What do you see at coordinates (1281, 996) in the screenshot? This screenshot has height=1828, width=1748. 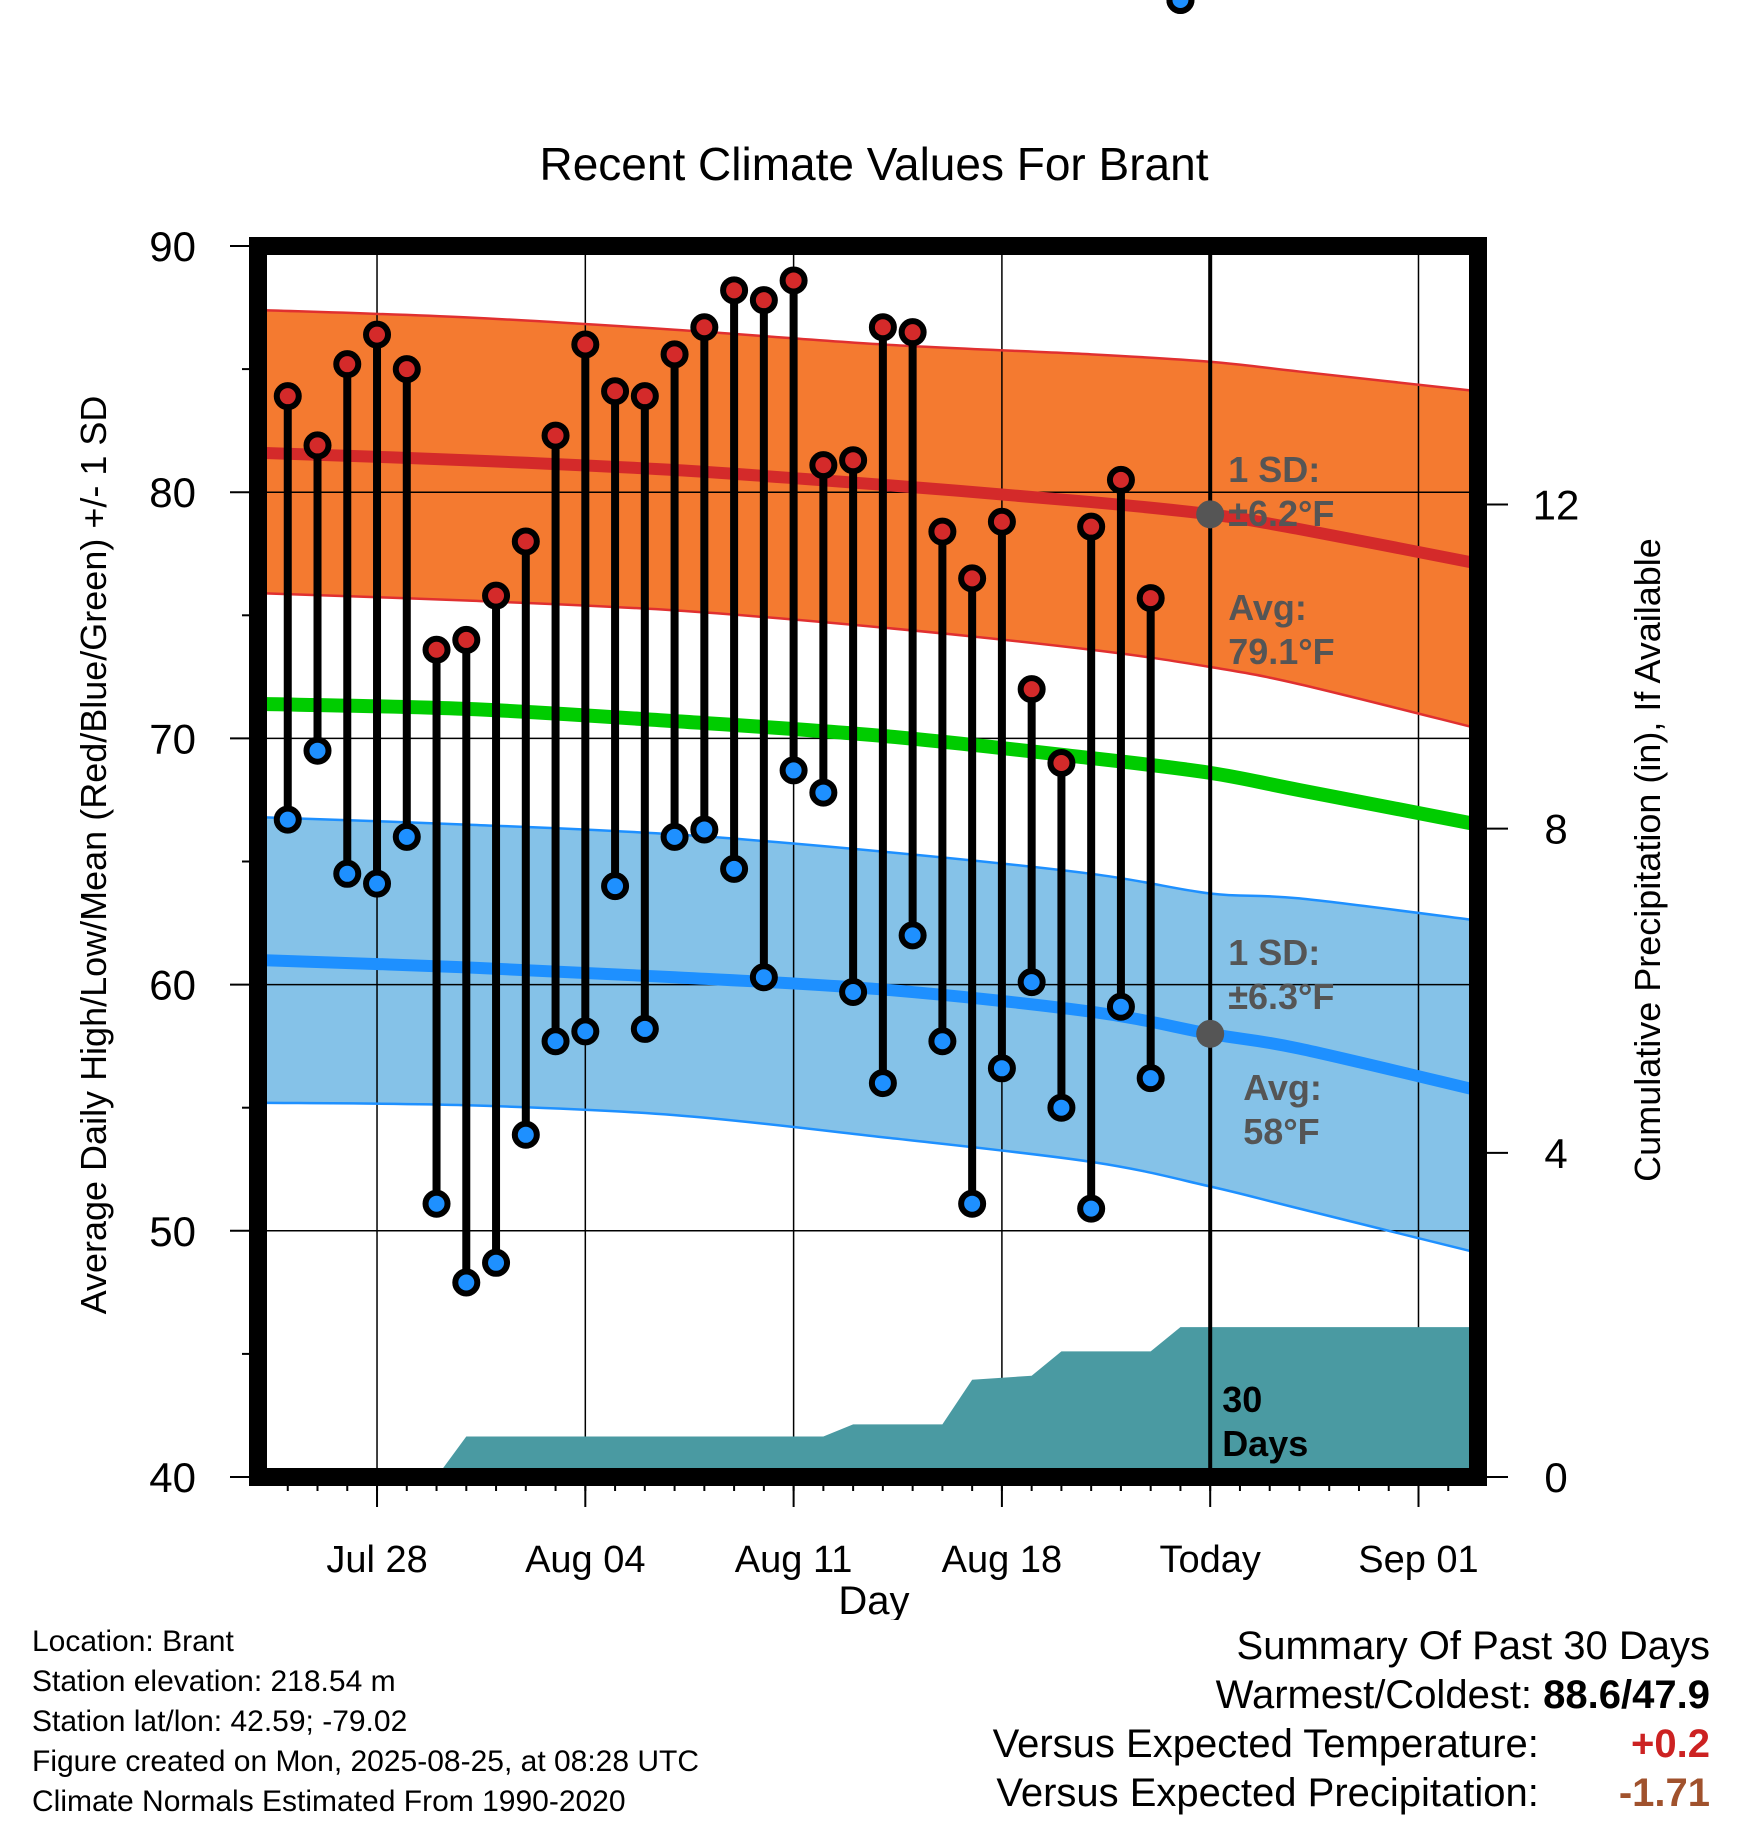 I see `low-sd-annotation: ±6.3°F` at bounding box center [1281, 996].